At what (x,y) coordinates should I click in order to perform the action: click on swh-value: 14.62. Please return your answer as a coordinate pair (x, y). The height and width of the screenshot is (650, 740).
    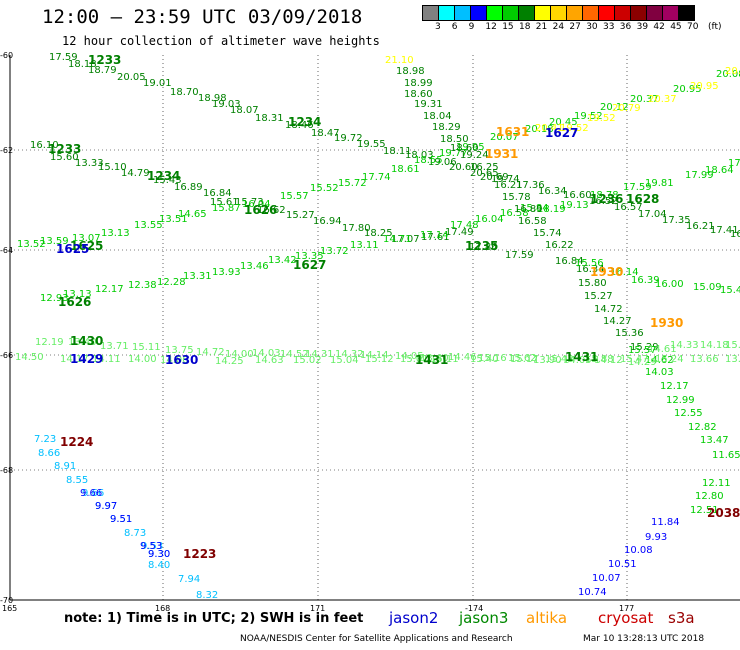
    Looking at the image, I should click on (659, 360).